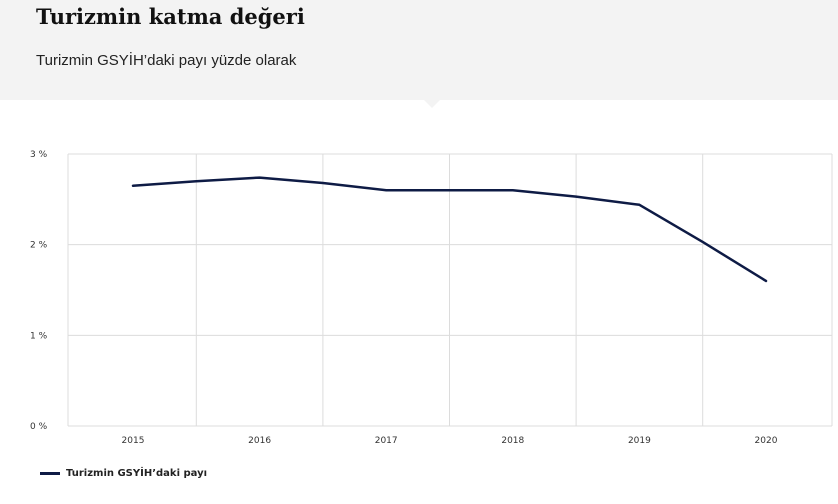  Describe the element at coordinates (137, 473) in the screenshot. I see `legend-label: Turizmin GSYİH’daki payı` at that location.